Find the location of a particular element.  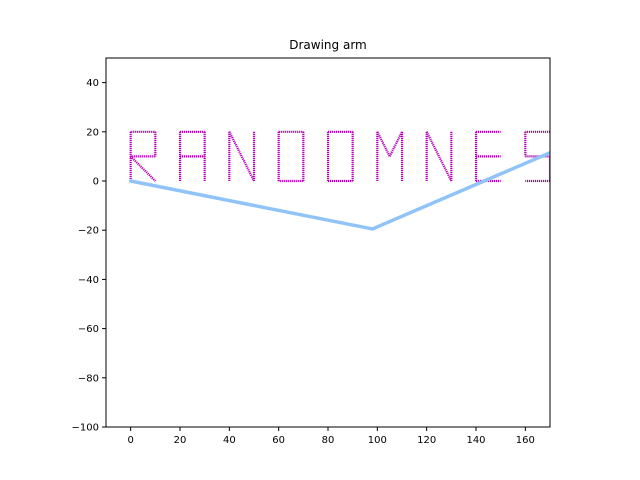

y-axis: −100 −80 −60 −40 −20 0 20 40 is located at coordinates (89, 256).